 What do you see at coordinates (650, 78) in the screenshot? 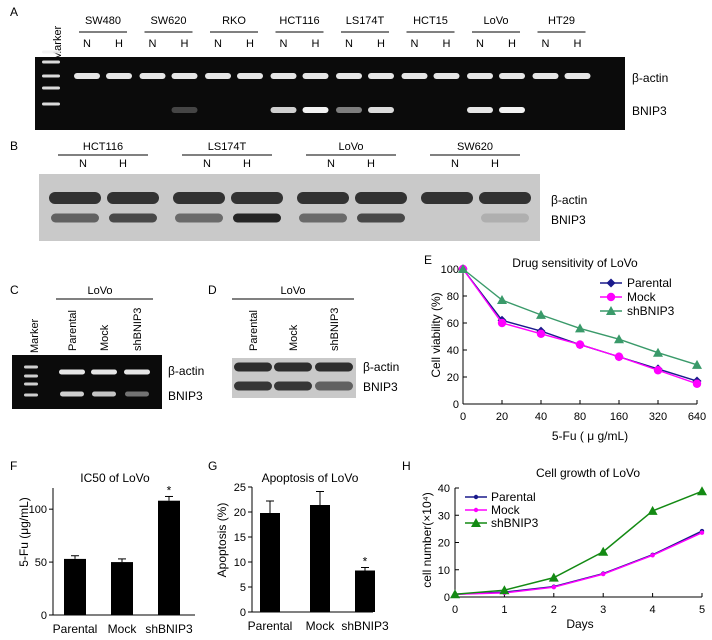
I see `panel-a-band-label-actin: β-actin` at bounding box center [650, 78].